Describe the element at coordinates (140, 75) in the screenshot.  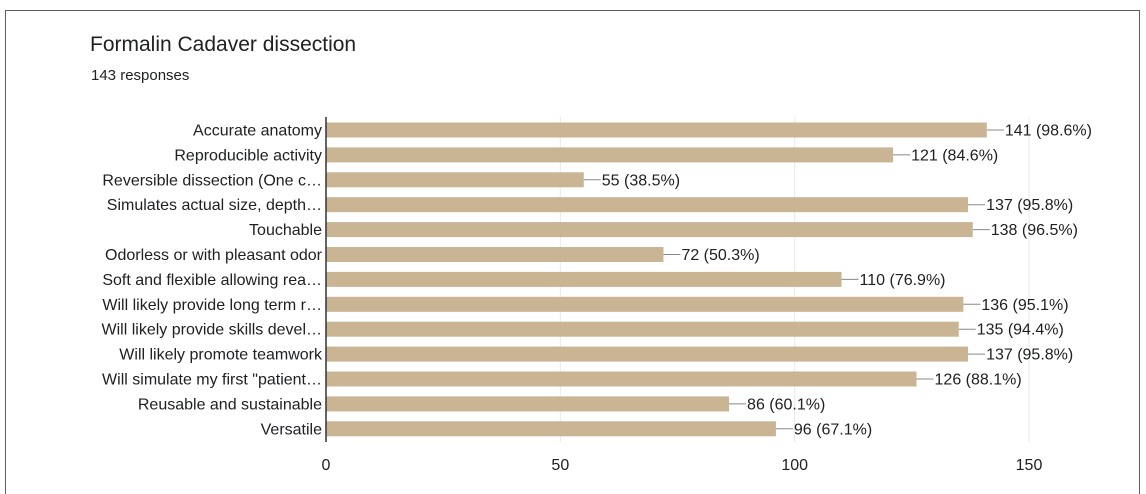
I see `response-count: 143 responses` at that location.